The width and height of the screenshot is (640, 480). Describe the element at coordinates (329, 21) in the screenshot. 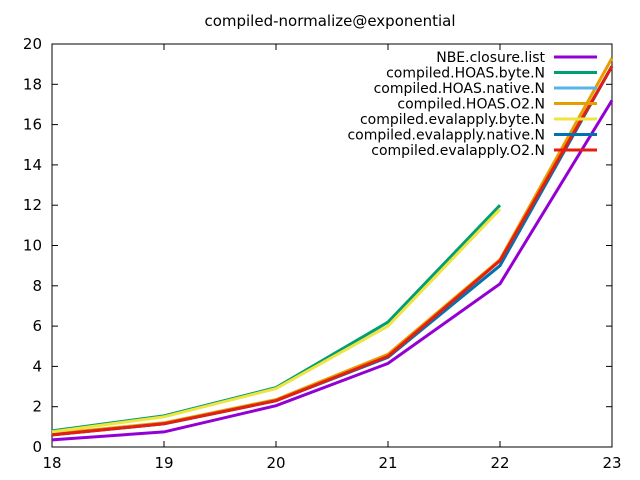

I see `chart-title: compiled-normalize@exponential` at that location.